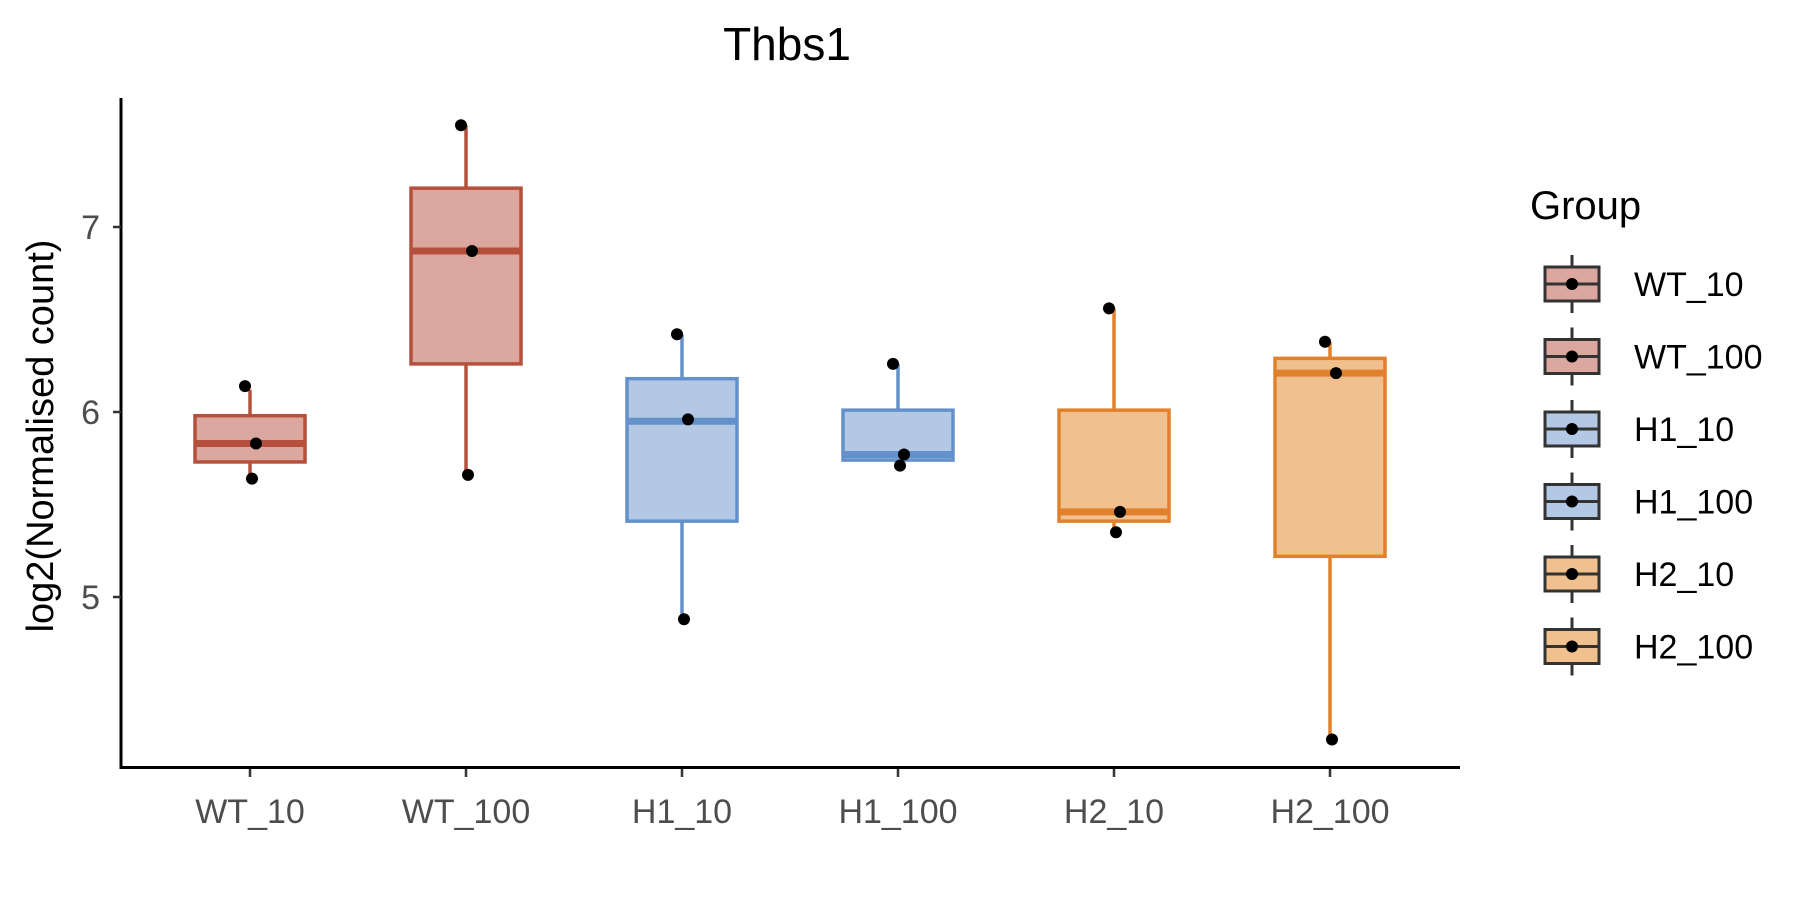 This screenshot has width=1800, height=900. Describe the element at coordinates (1693, 503) in the screenshot. I see `legend-label: H1_100` at that location.